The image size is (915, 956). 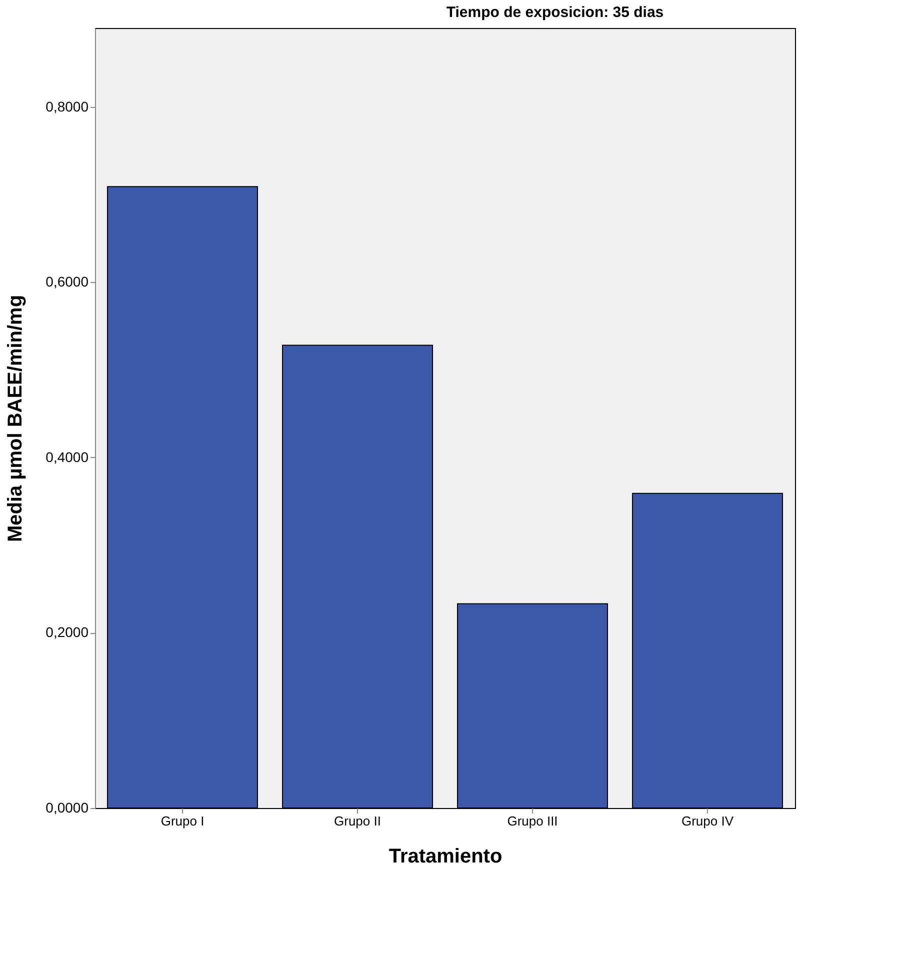 What do you see at coordinates (67, 106) in the screenshot?
I see `y-tick-label: 0,8000` at bounding box center [67, 106].